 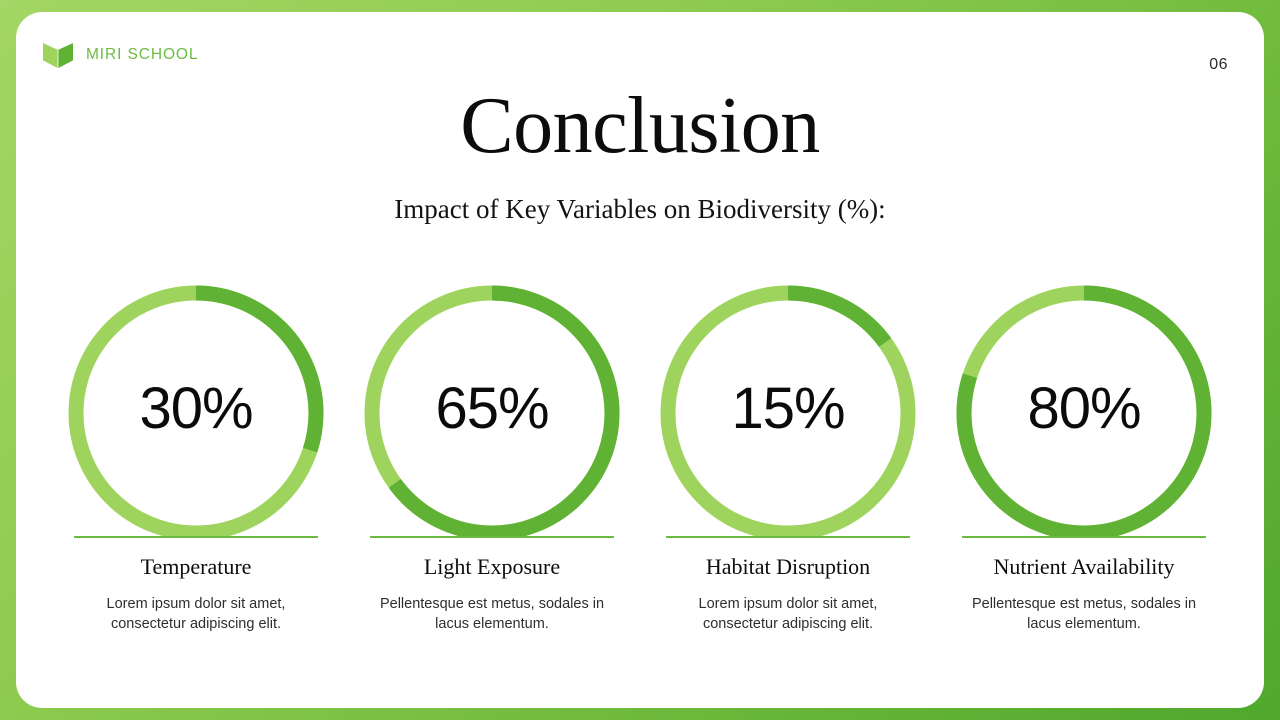 I want to click on gauge-habitat-disruption: 15%, so click(x=788, y=410).